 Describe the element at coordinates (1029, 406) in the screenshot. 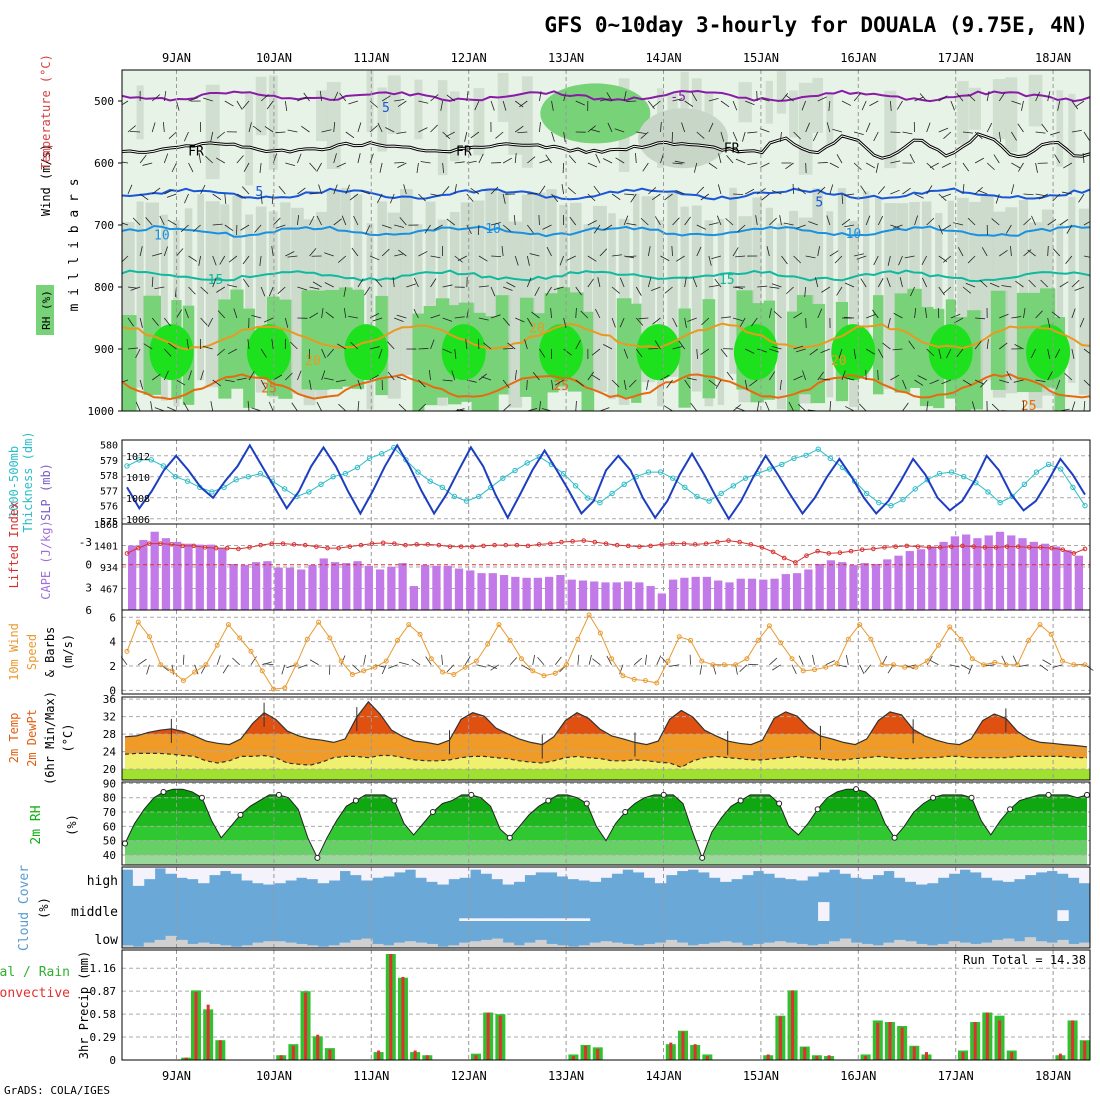

I see `isotherm-label: 25` at that location.